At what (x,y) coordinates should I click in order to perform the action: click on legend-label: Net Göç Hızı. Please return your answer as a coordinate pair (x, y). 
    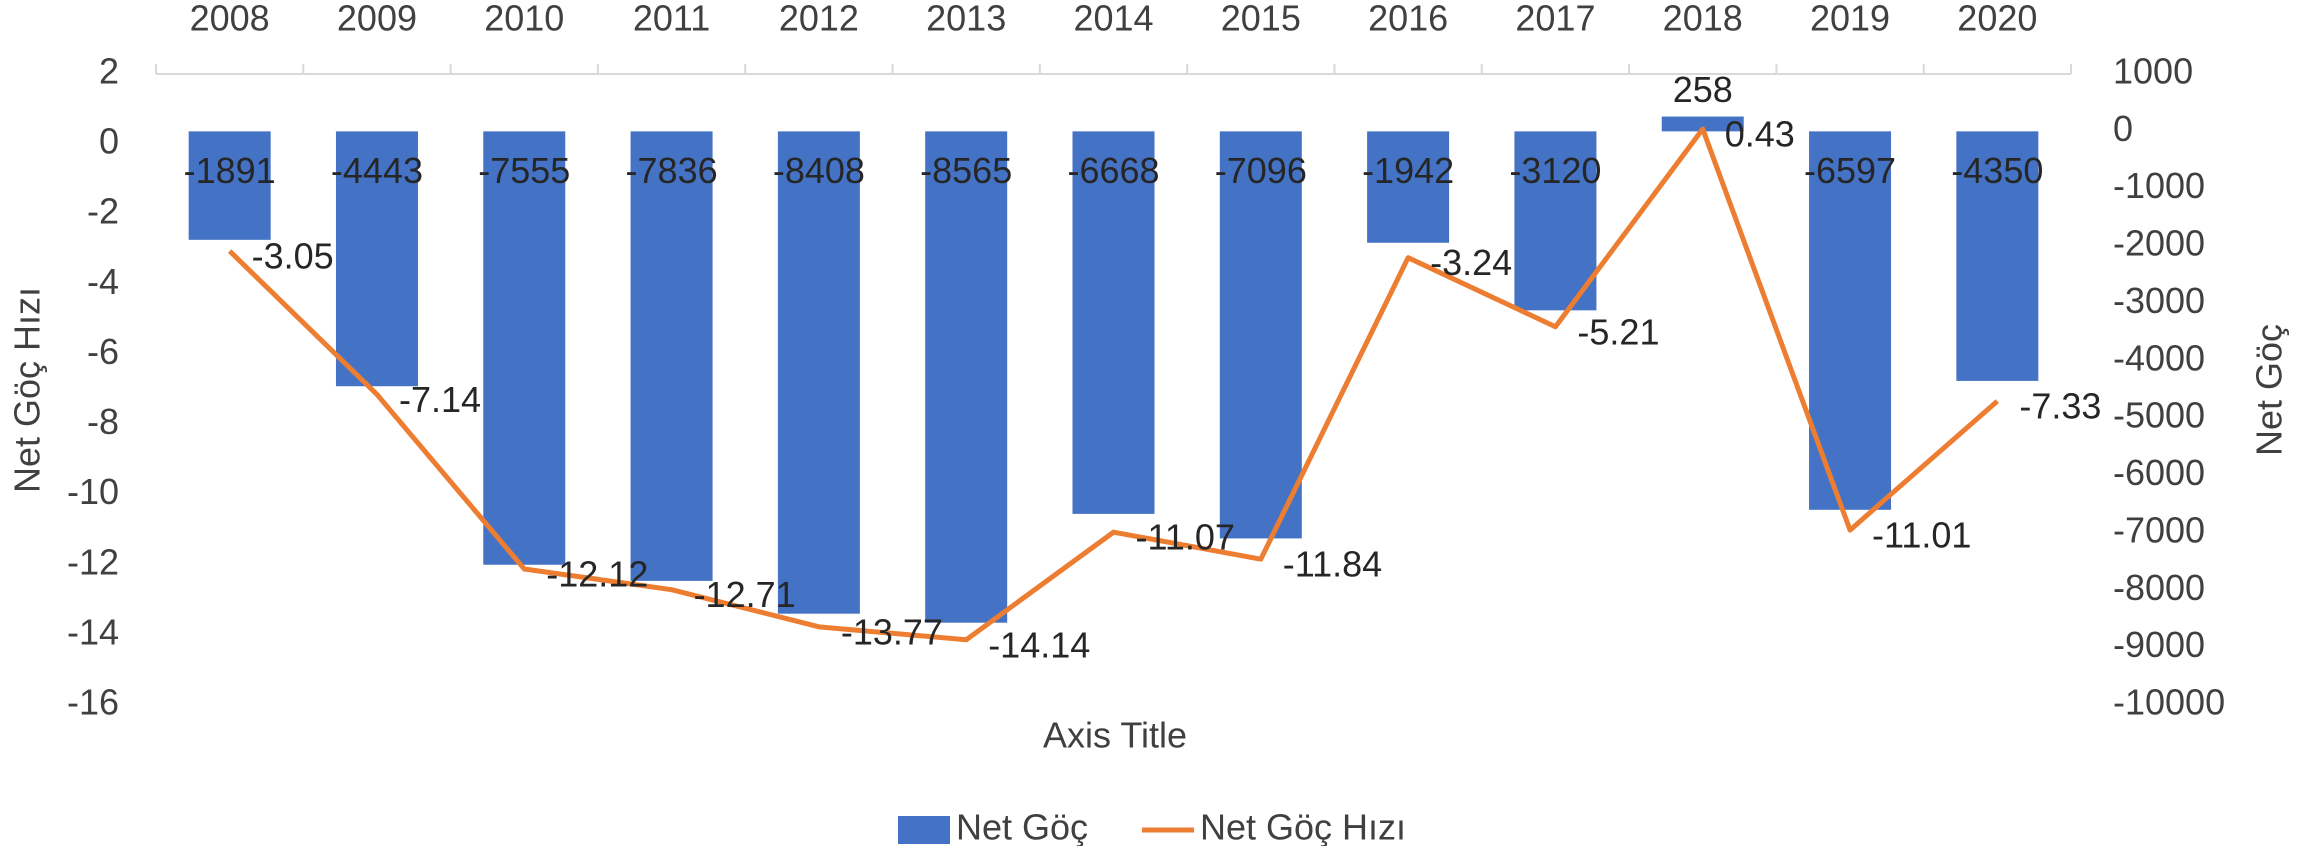
    Looking at the image, I should click on (1303, 826).